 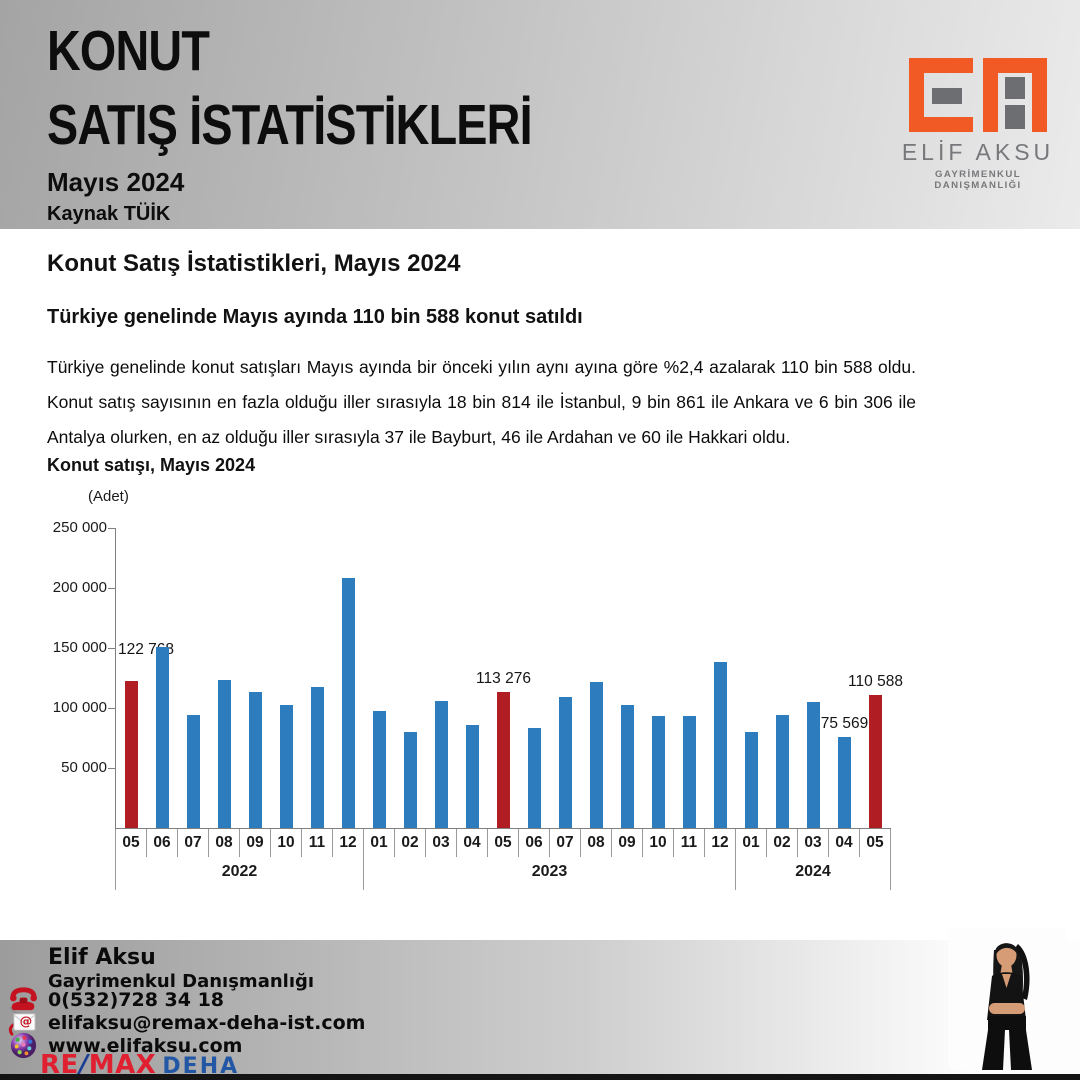 I want to click on report-period: Mayıs 2024, so click(x=116, y=182).